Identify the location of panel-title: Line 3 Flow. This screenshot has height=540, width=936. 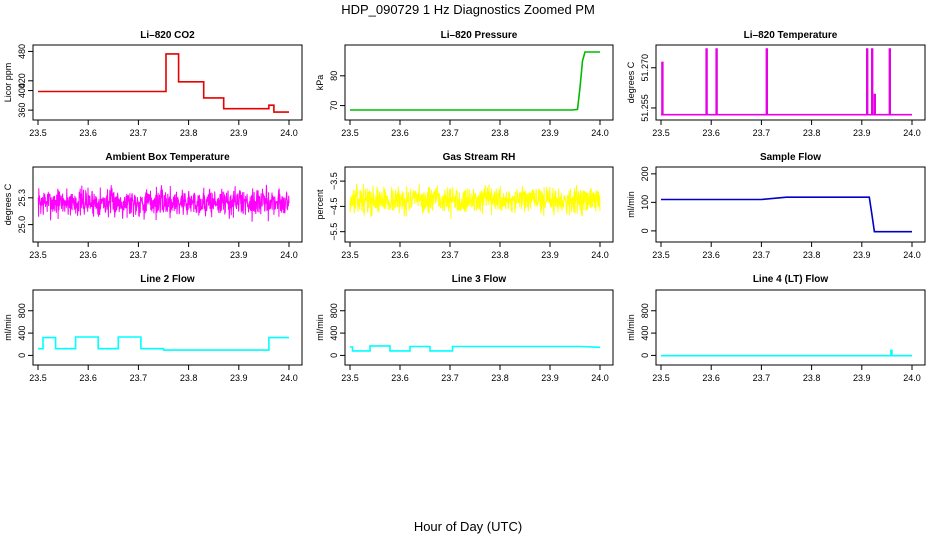
(479, 279).